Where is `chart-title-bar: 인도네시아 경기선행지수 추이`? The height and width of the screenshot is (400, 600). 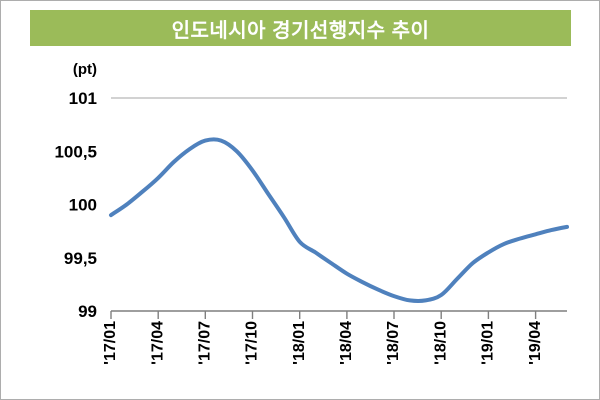 chart-title-bar: 인도네시아 경기선행지수 추이 is located at coordinates (300, 28).